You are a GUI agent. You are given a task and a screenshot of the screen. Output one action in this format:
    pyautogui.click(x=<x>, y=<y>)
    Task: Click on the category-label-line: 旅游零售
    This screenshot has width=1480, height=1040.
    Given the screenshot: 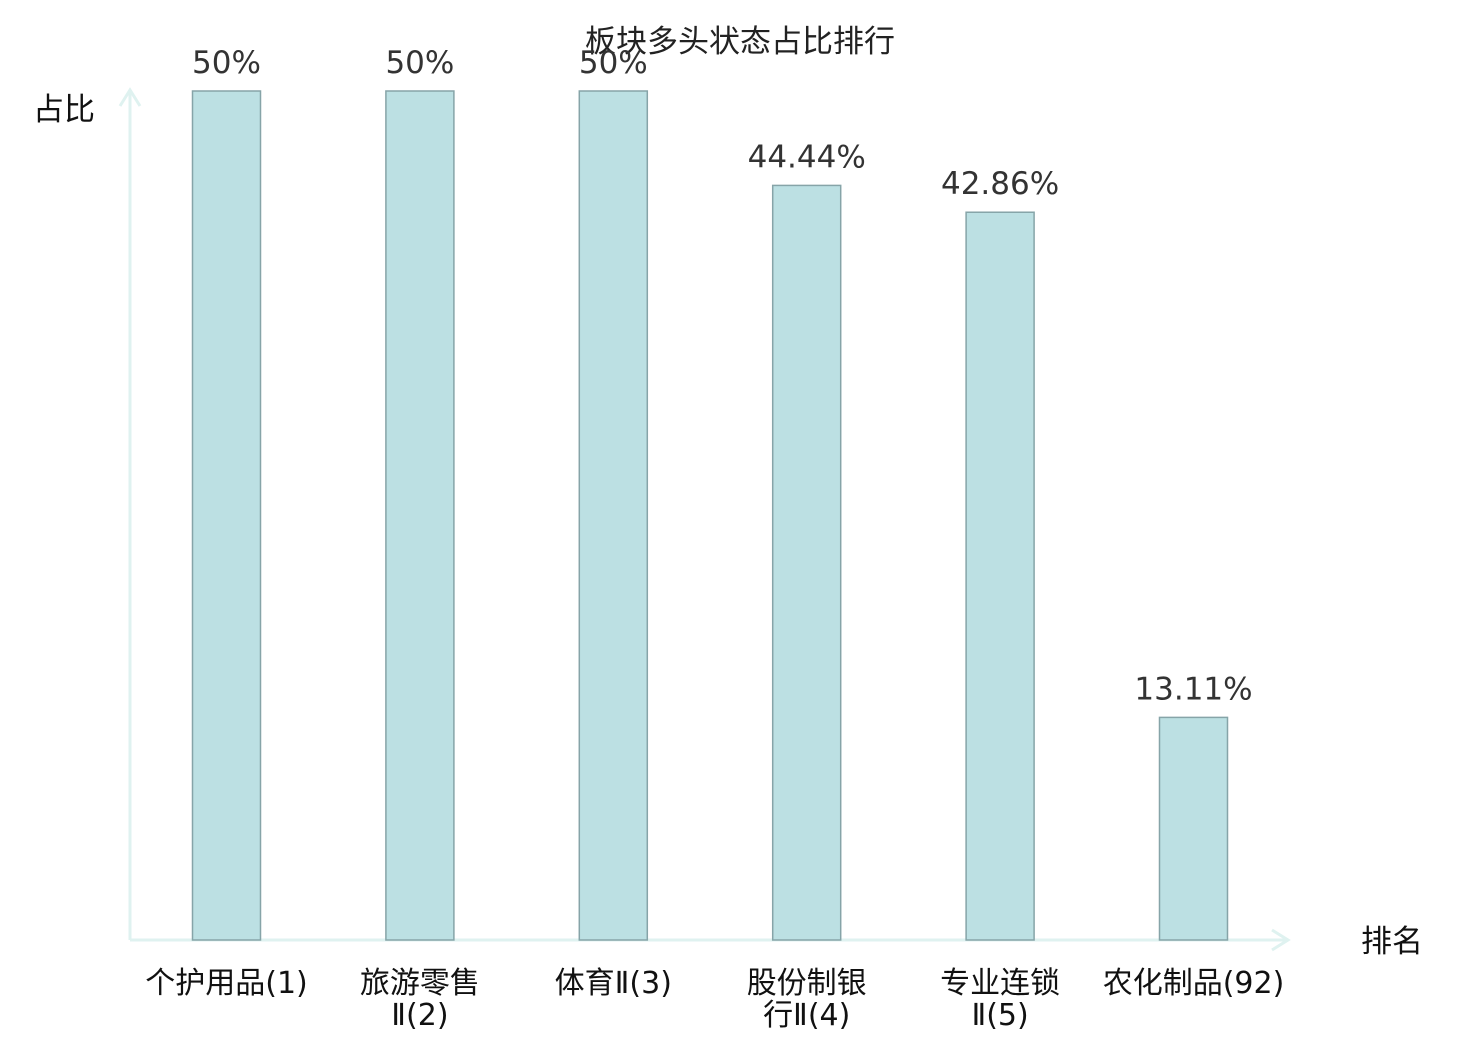 What is the action you would take?
    pyautogui.click(x=420, y=983)
    